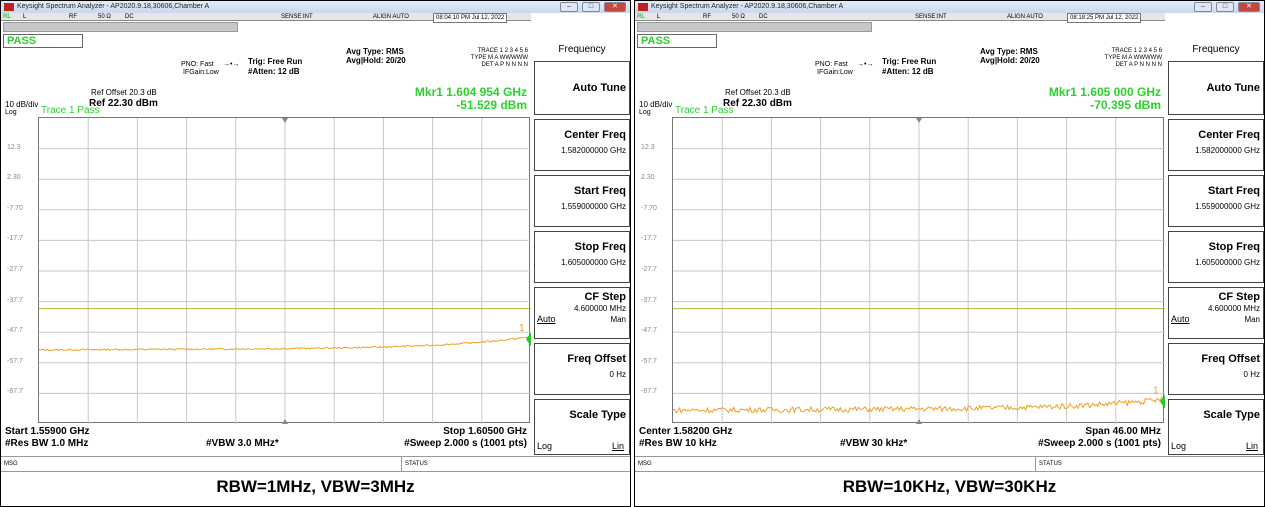 The image size is (1265, 507). I want to click on scale-type-label: Scale Type, so click(1231, 415).